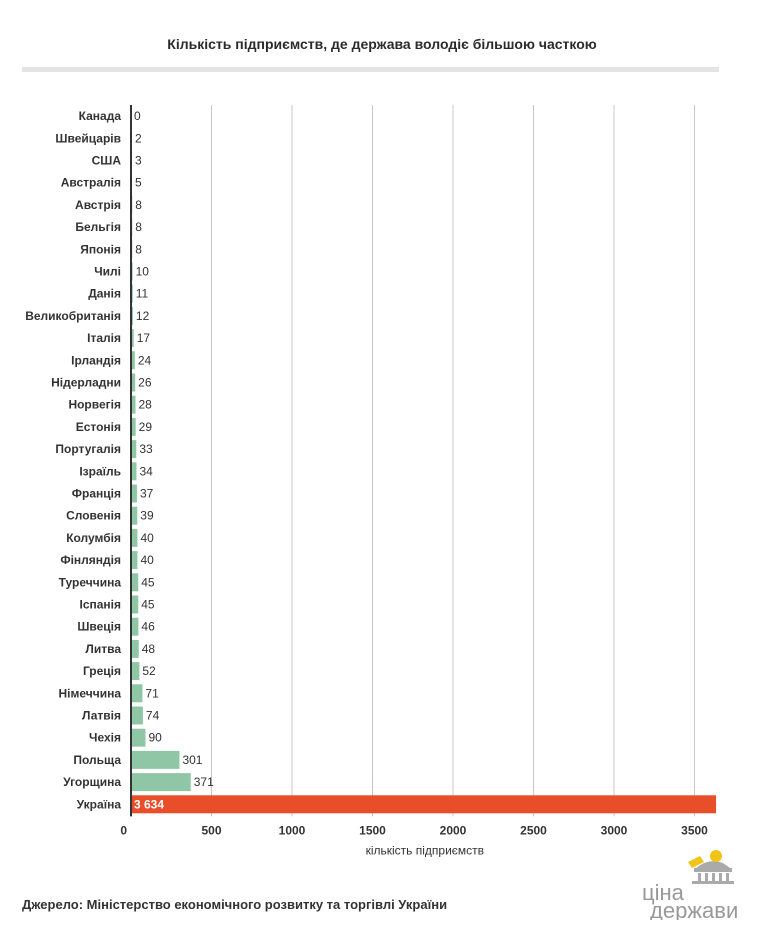 The image size is (764, 925). I want to click on category-label: Угорщина, so click(92, 782).